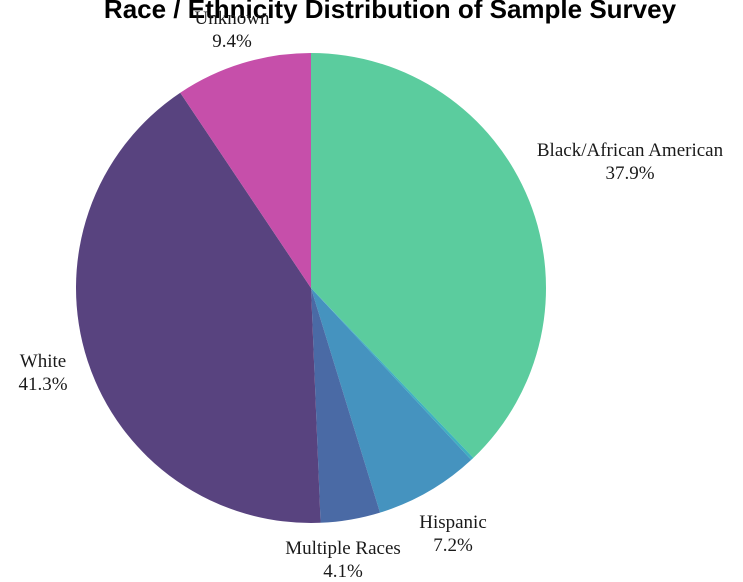 The height and width of the screenshot is (582, 743). What do you see at coordinates (42, 384) in the screenshot?
I see `slice-value-white: 41.3%` at bounding box center [42, 384].